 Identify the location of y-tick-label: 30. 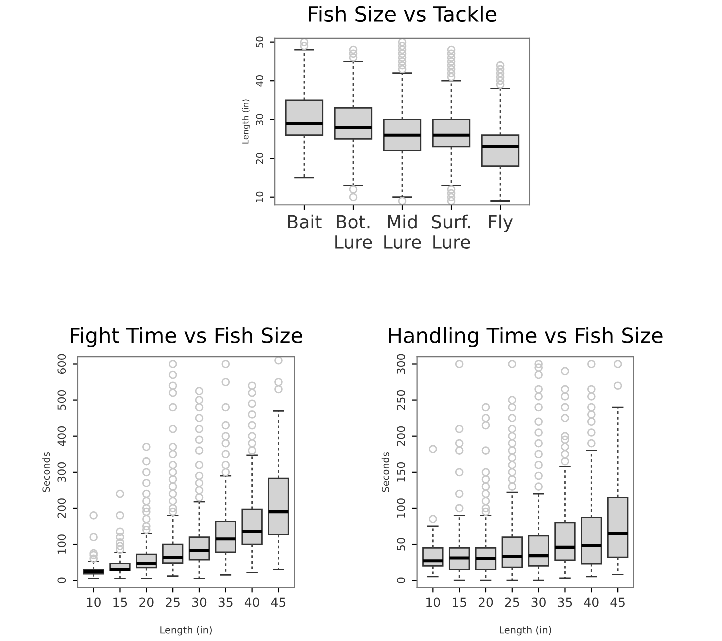
(260, 120).